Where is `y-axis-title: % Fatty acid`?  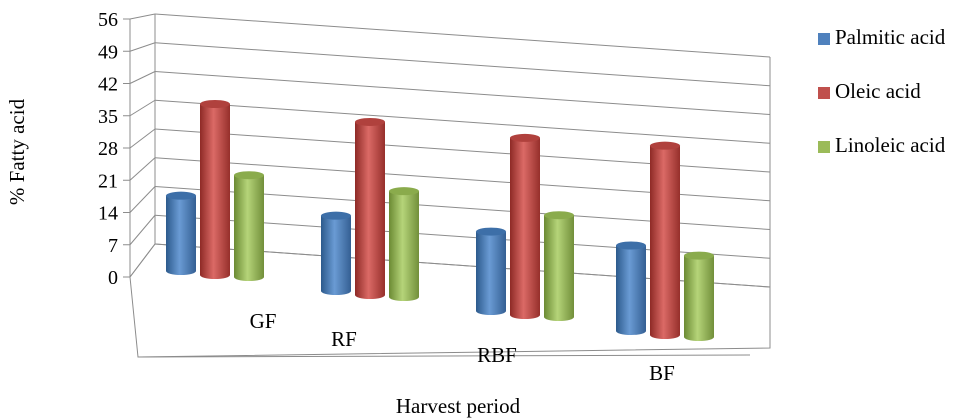 y-axis-title: % Fatty acid is located at coordinates (17, 151).